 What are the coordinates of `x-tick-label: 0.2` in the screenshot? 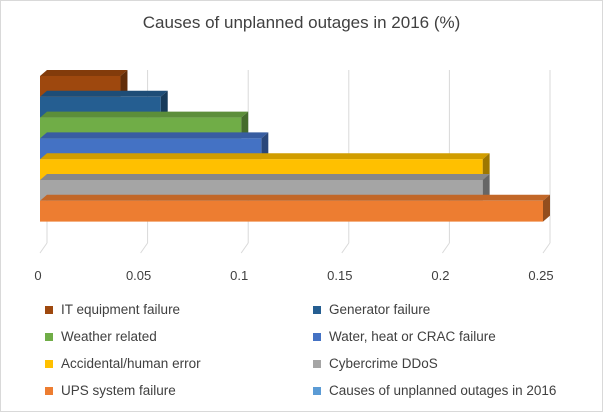 It's located at (440, 275).